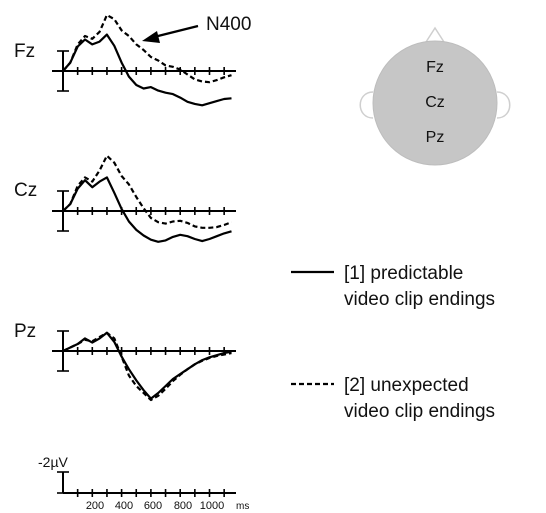 The height and width of the screenshot is (513, 546). Describe the element at coordinates (143, 483) in the screenshot. I see `scale-bar: -2µV 200 400 600 800 1000 ms` at that location.